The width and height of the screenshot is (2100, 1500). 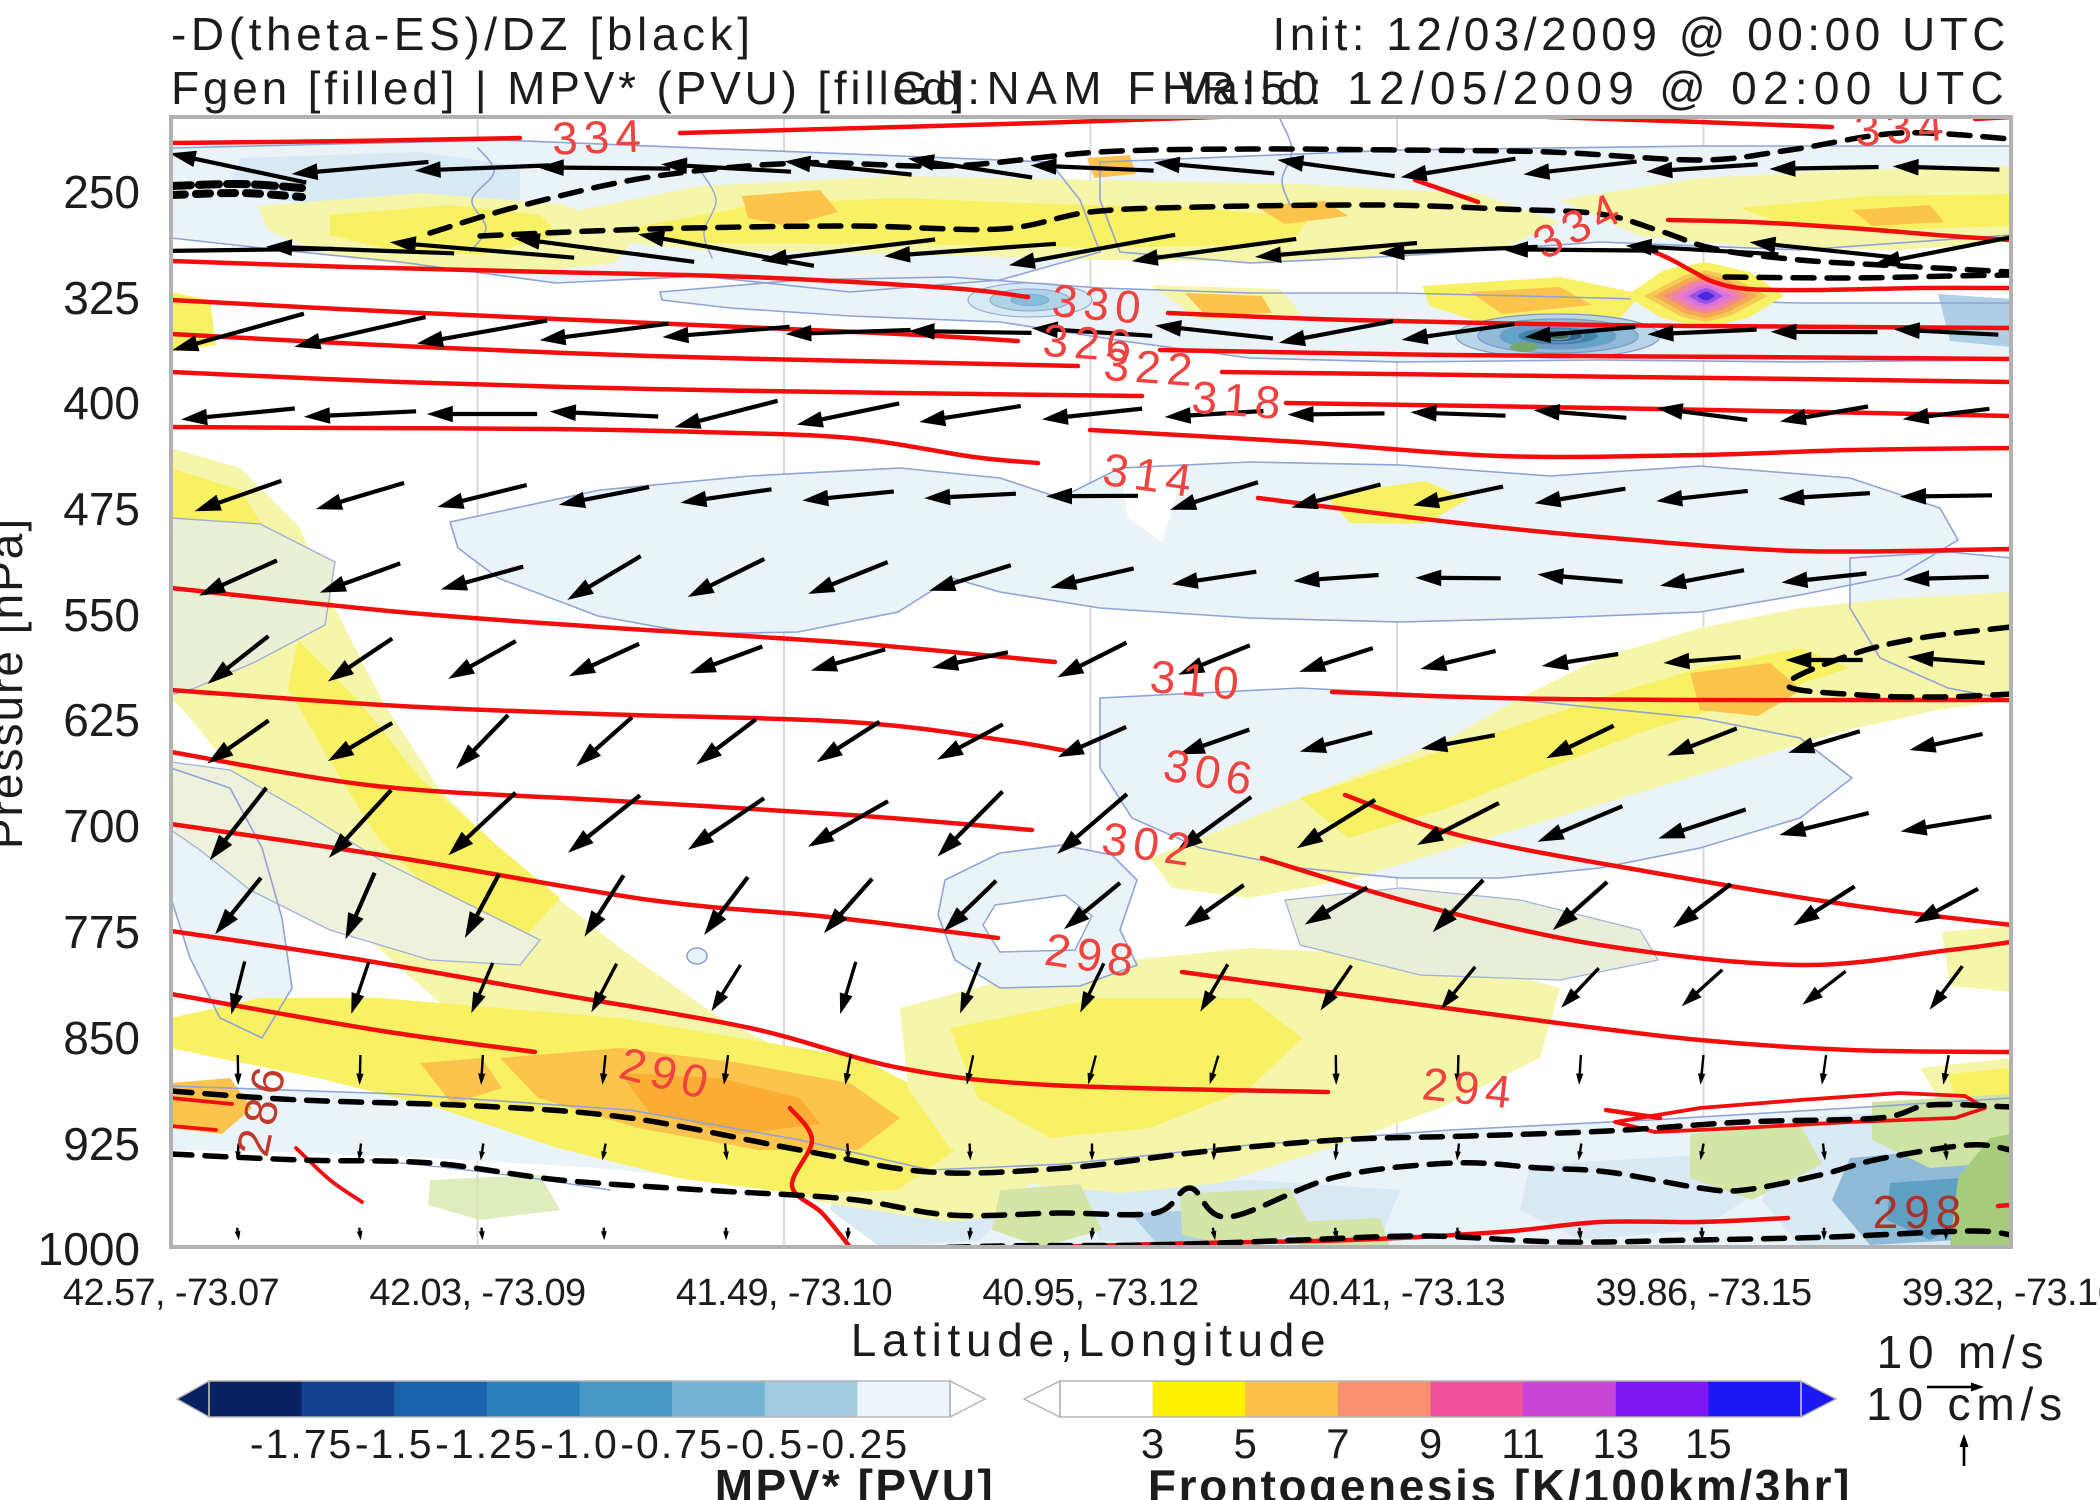 What do you see at coordinates (101, 403) in the screenshot?
I see `svg-text: 400` at bounding box center [101, 403].